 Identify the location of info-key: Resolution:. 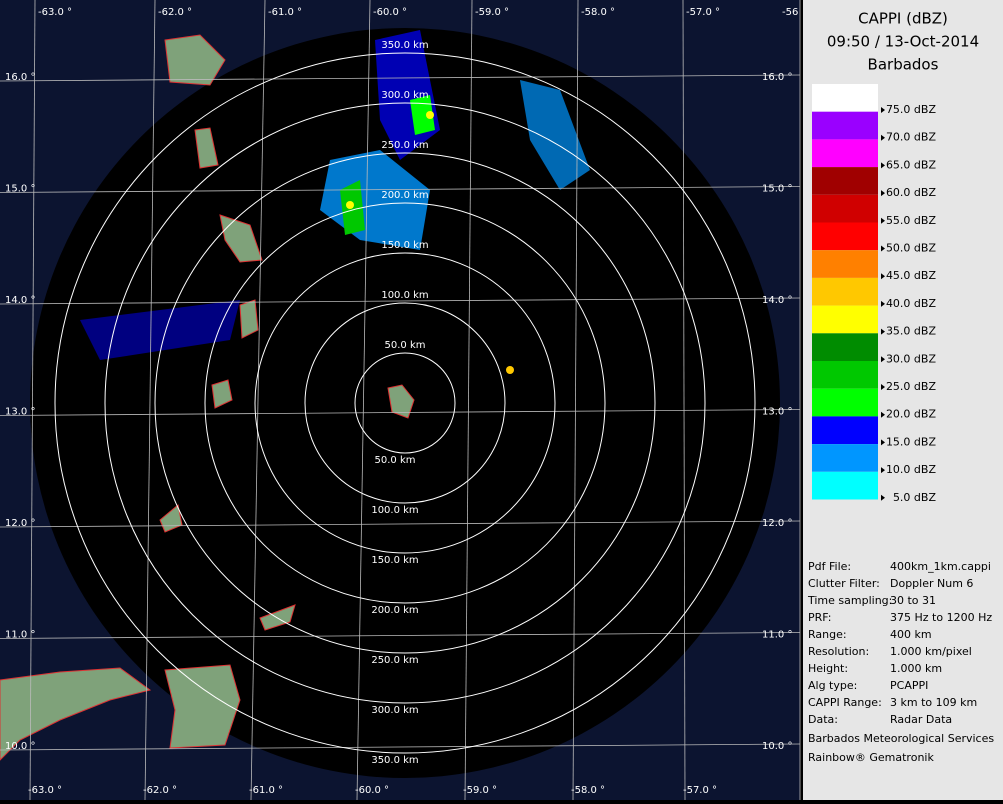
(838, 651).